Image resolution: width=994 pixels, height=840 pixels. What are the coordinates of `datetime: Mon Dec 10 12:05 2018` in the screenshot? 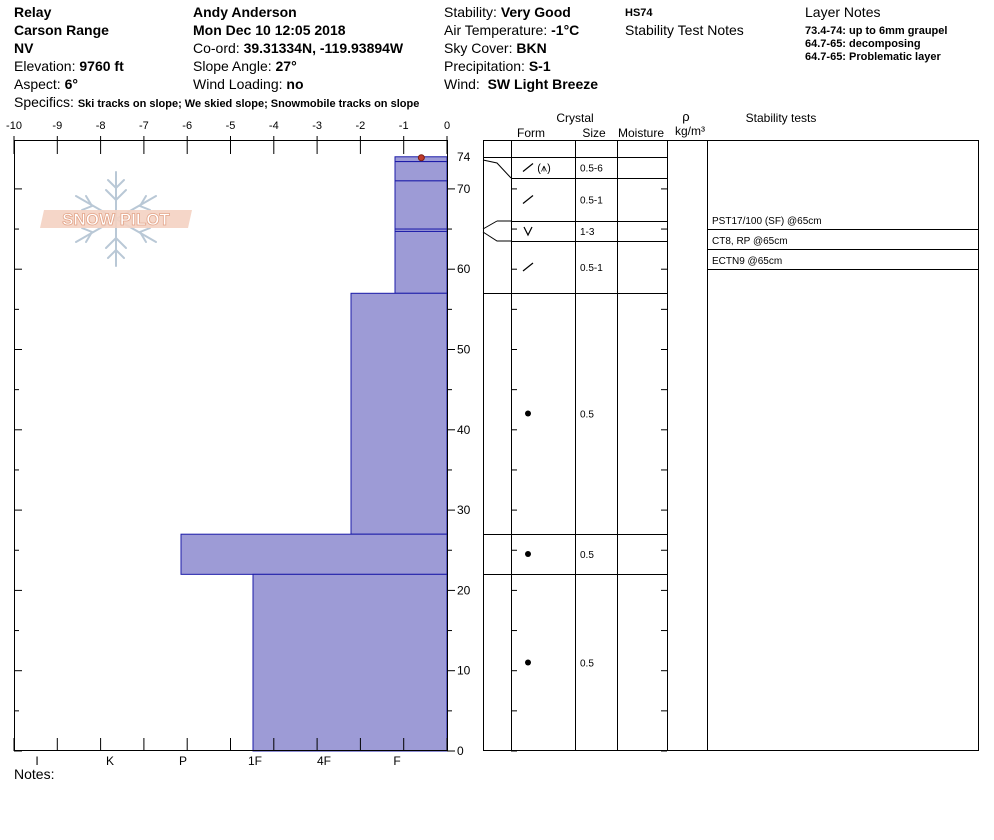 It's located at (269, 30).